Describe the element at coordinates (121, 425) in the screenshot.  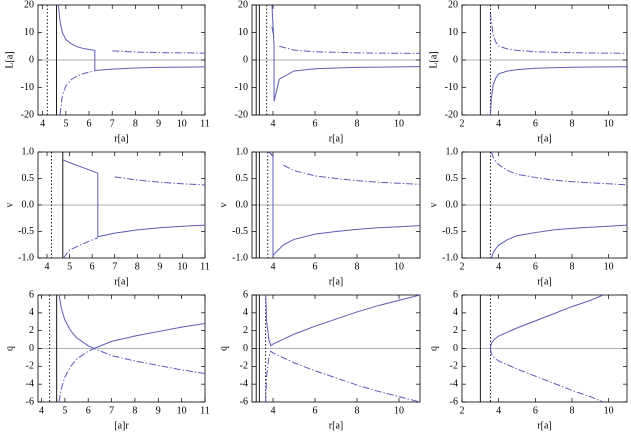
I see `x-axis-label: [a]r` at that location.